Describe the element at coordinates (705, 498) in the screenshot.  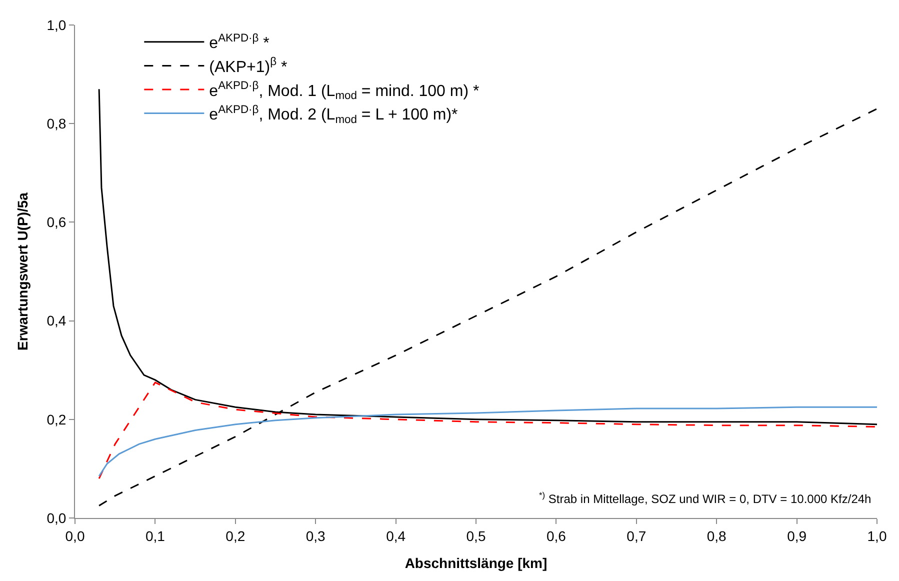
I see `annotation: $^{*)}$ Strab in Mittellage, SOZ und WIR = 0, DTV = 10.000 Kfz/24h` at that location.